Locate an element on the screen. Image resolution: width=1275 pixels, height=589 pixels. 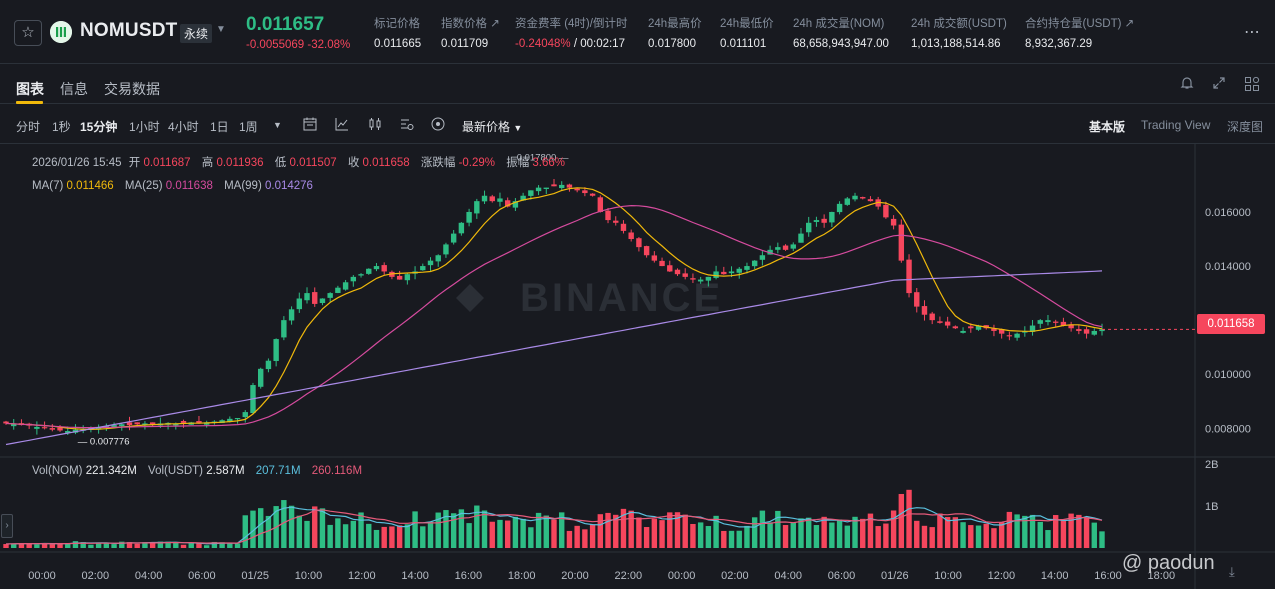
vol-tick-label: 1B is located at coordinates (1211, 507).